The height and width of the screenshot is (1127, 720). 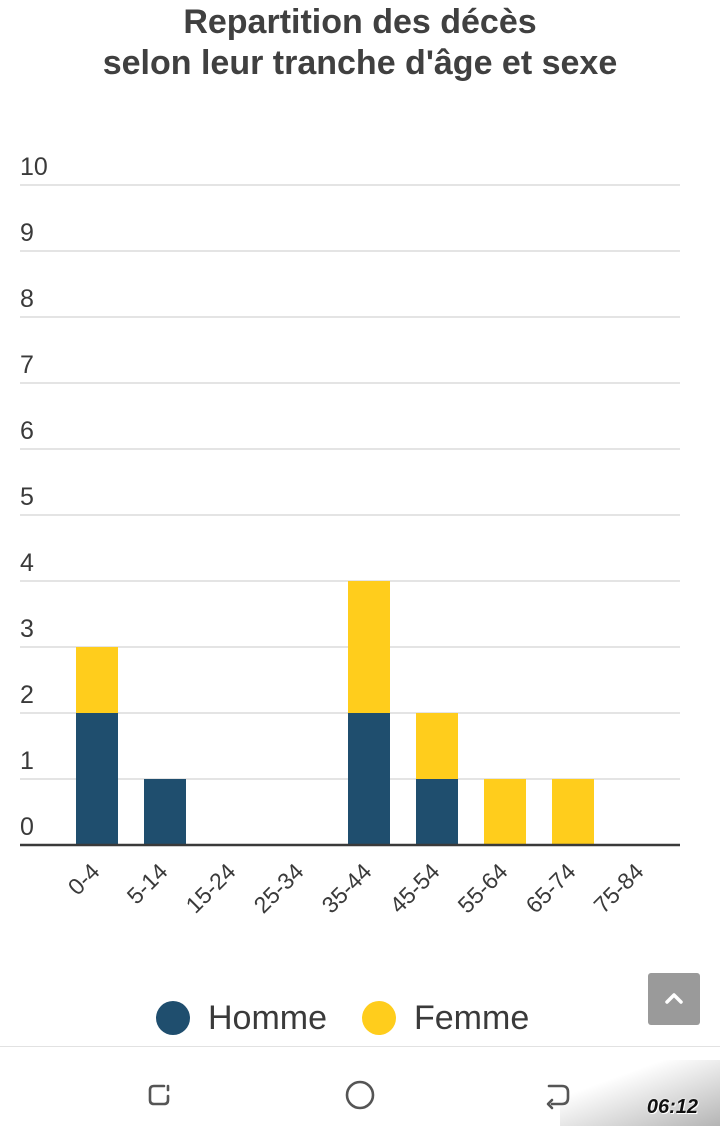 I want to click on y-tick-label: 9, so click(x=27, y=233).